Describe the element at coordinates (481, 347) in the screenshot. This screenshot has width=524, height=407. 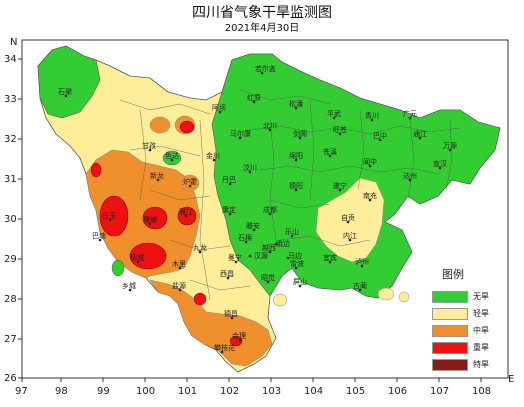
I see `legend-label: 重旱` at that location.